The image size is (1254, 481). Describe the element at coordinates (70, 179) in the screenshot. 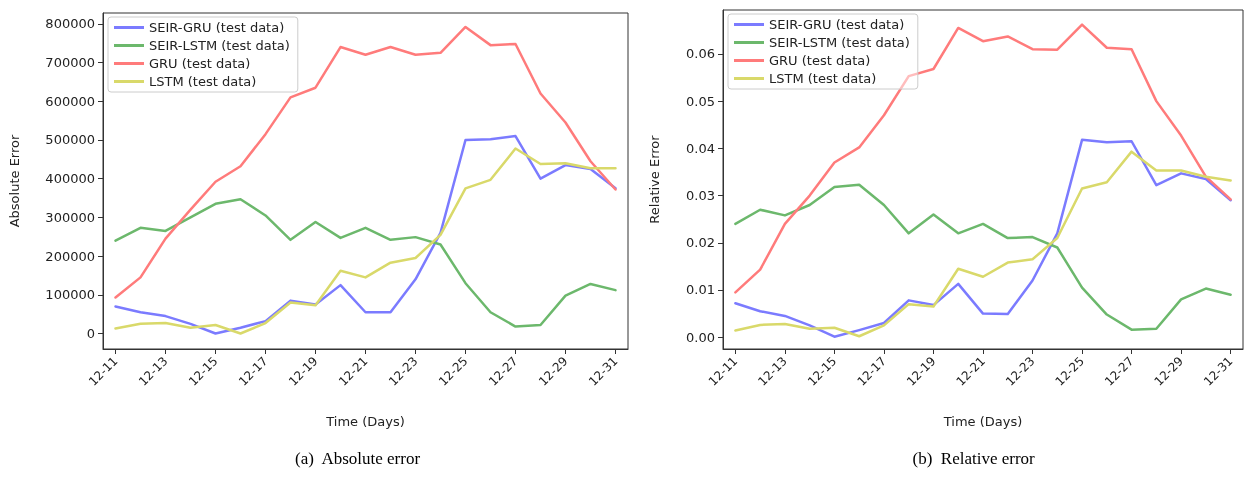

I see `y-tick-label: 400000` at that location.